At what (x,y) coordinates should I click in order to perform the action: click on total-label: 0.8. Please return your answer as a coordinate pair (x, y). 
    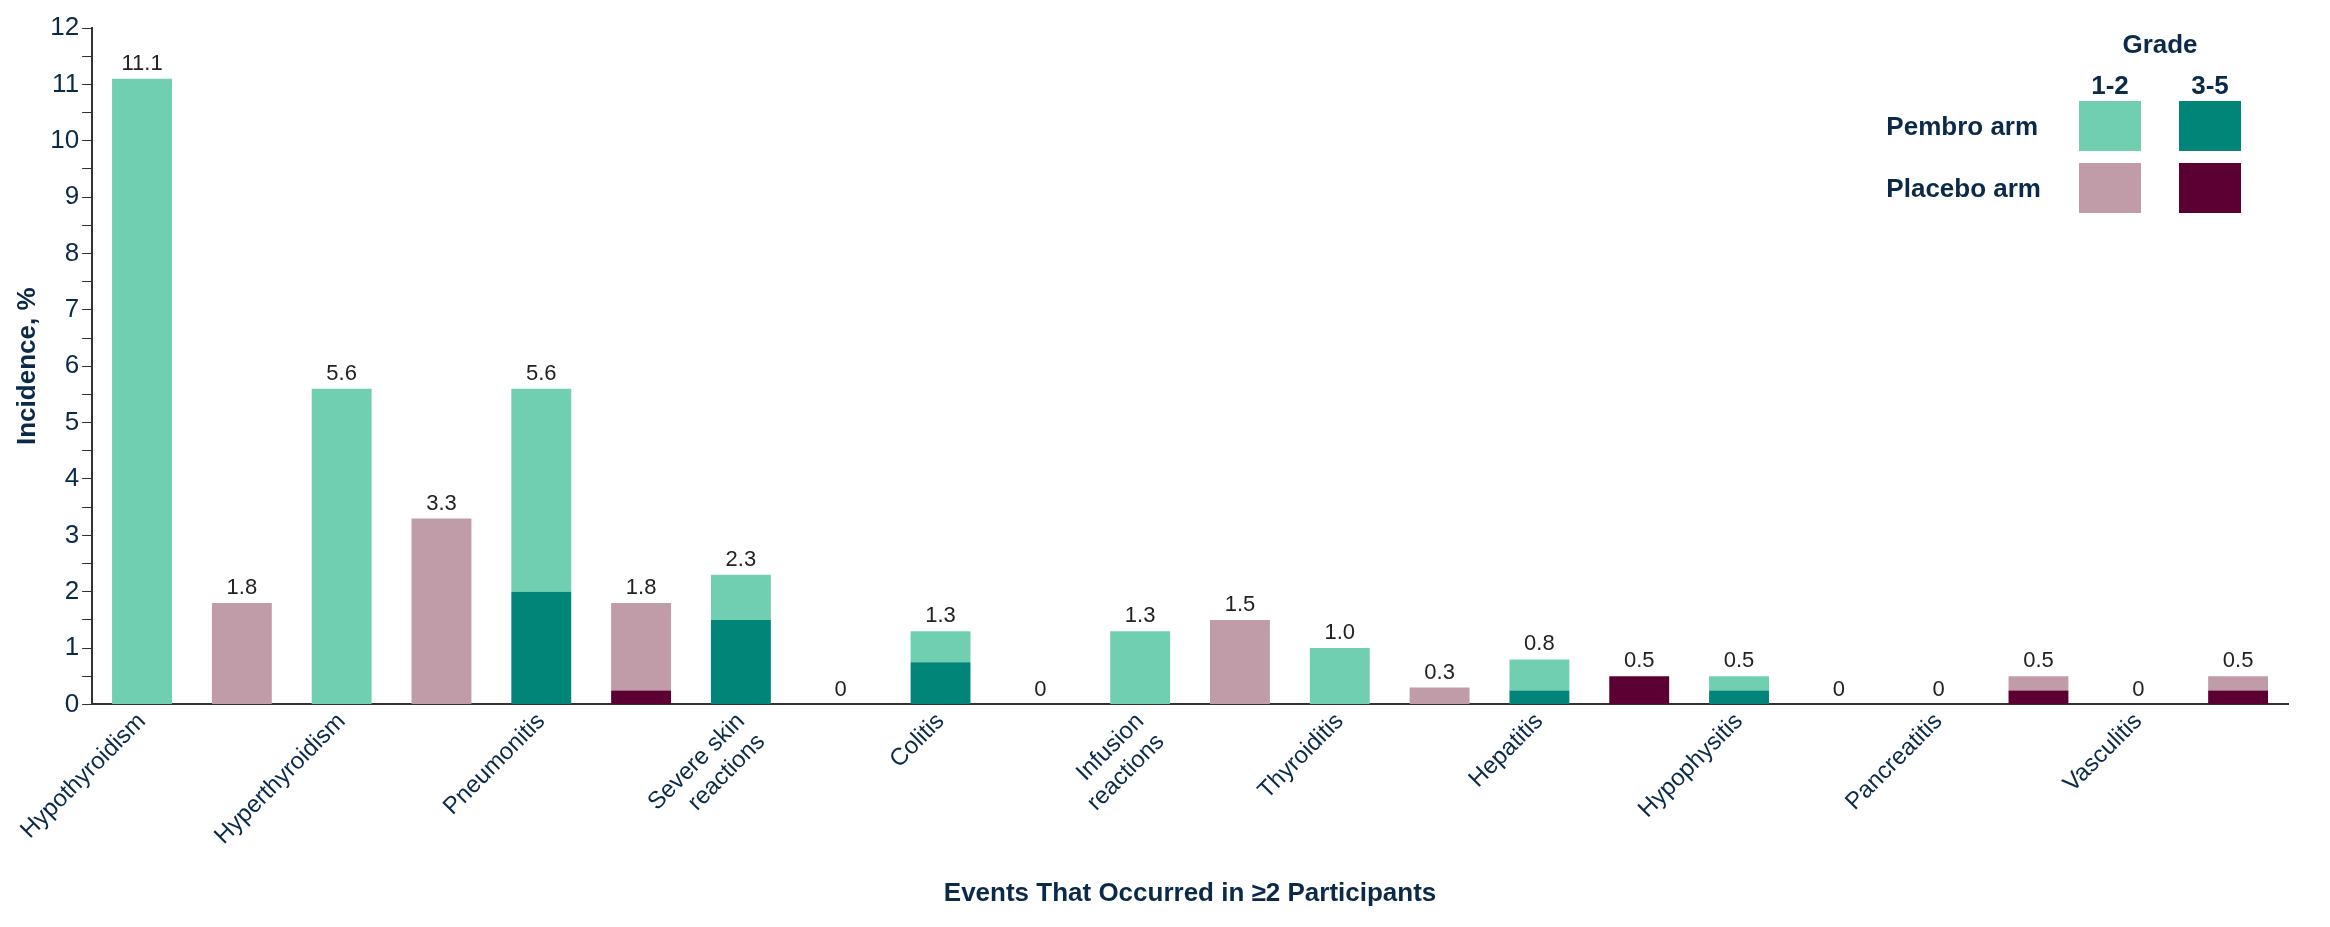
    Looking at the image, I should click on (1539, 643).